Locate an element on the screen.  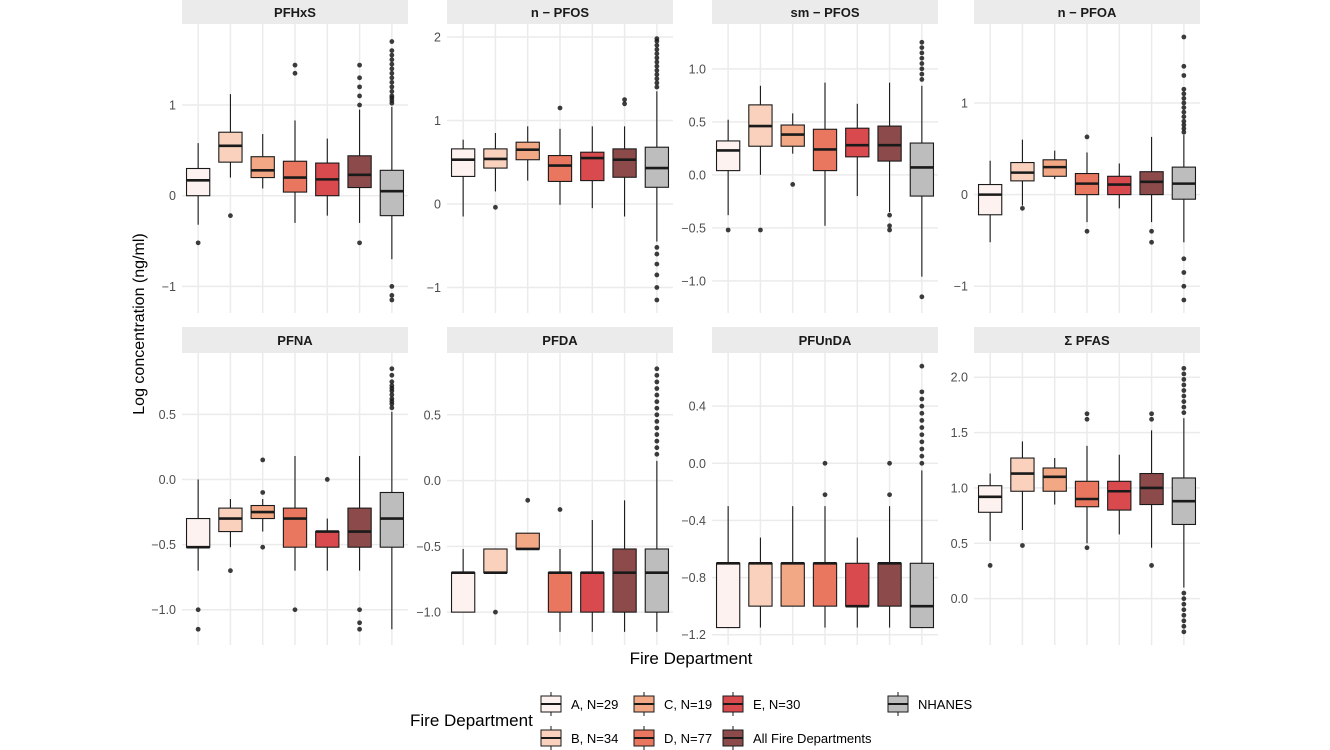
y-tick-label: −0.5 is located at coordinates (693, 228).